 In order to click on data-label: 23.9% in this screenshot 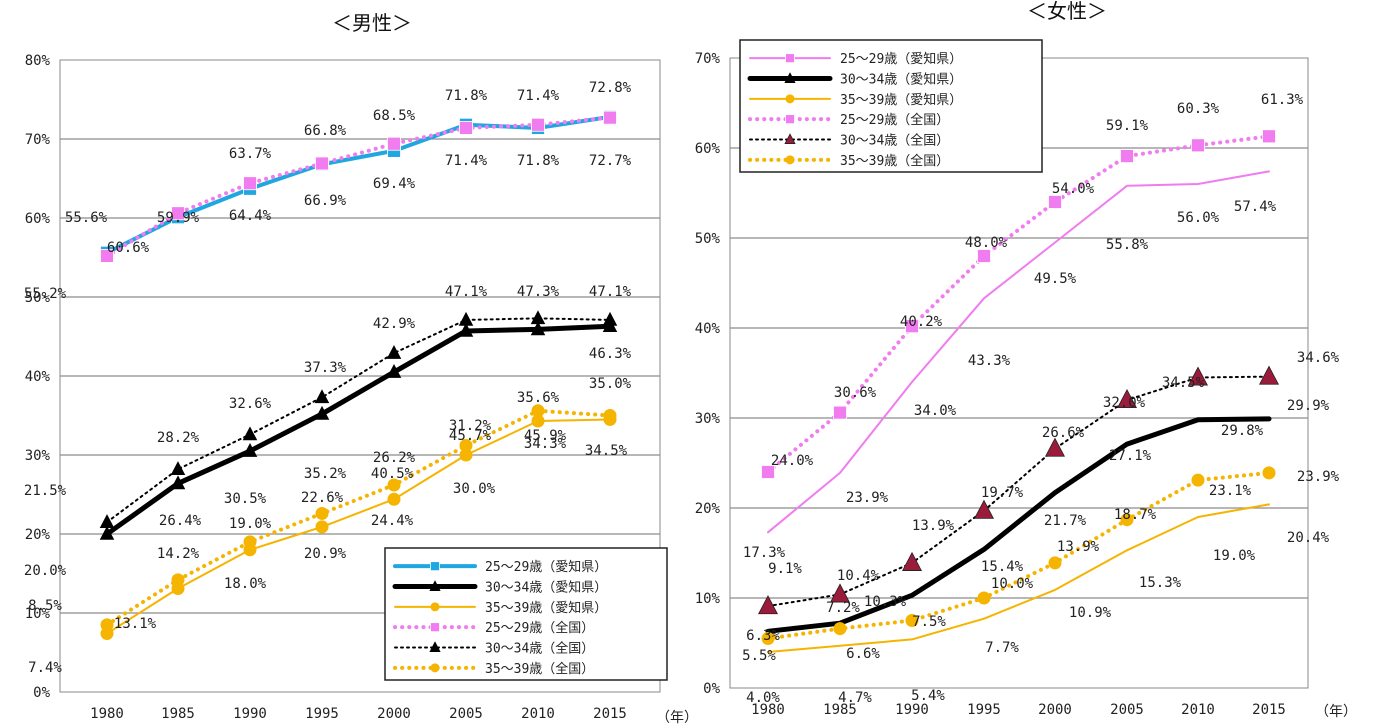, I will do `click(867, 498)`.